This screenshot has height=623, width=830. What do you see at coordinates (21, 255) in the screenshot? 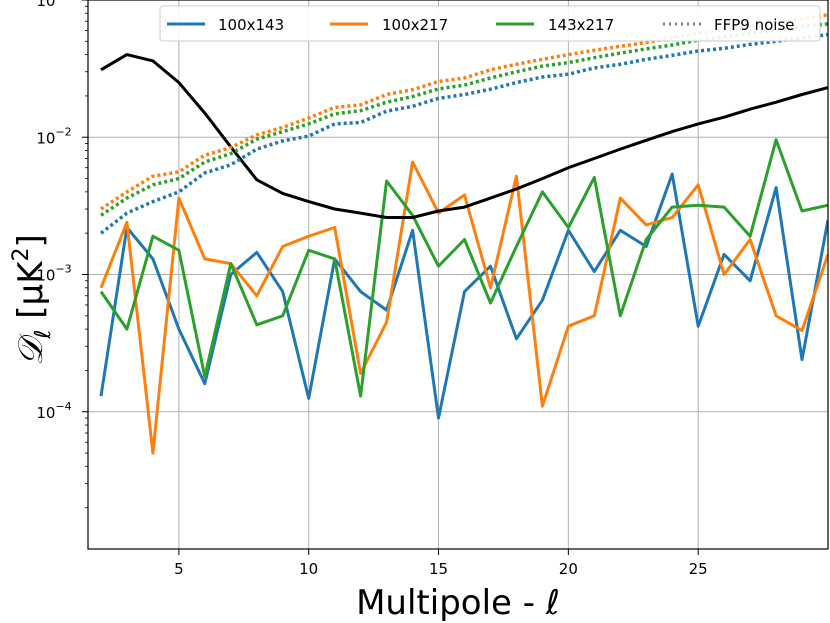
I see `y-axis-title-unit-exp: 2` at bounding box center [21, 255].